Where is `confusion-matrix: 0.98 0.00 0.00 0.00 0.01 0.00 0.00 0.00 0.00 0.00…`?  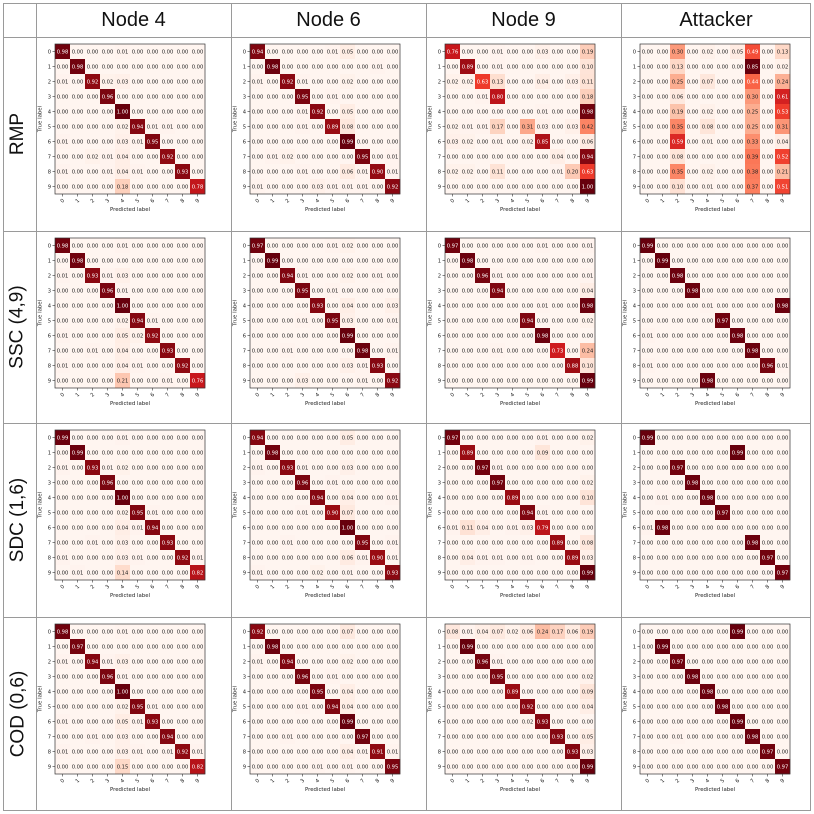 confusion-matrix: 0.98 0.00 0.00 0.00 0.01 0.00 0.00 0.00 0.00 0.00… is located at coordinates (122, 322).